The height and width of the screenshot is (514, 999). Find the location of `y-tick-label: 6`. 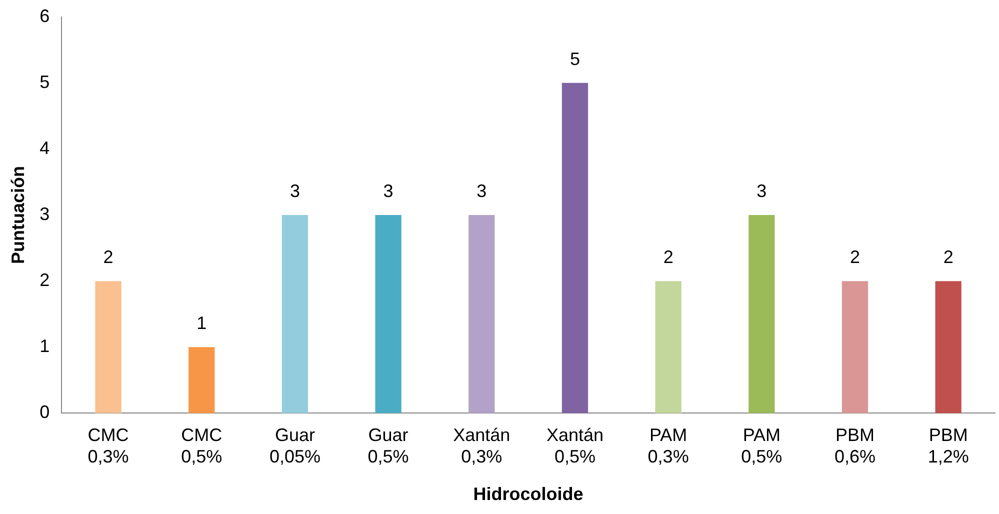

y-tick-label: 6 is located at coordinates (45, 16).